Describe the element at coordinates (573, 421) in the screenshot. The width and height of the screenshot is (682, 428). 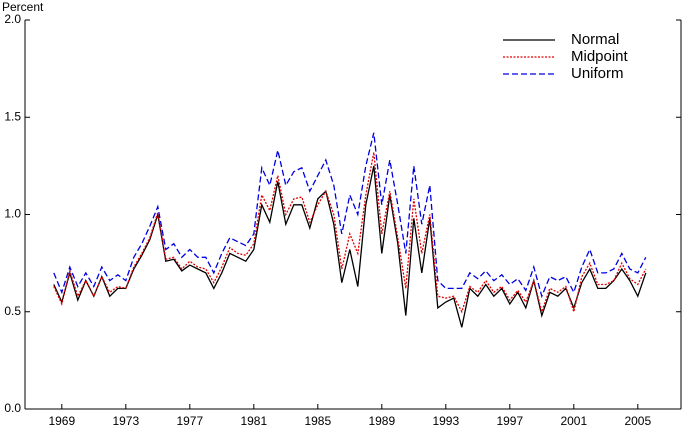
I see `x-tick-label: 2001` at that location.